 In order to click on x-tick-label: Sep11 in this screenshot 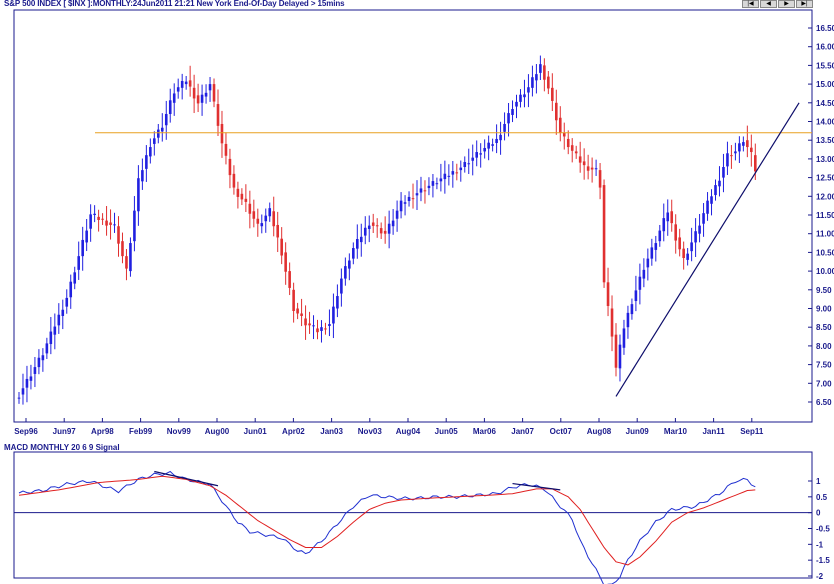, I will do `click(752, 431)`.